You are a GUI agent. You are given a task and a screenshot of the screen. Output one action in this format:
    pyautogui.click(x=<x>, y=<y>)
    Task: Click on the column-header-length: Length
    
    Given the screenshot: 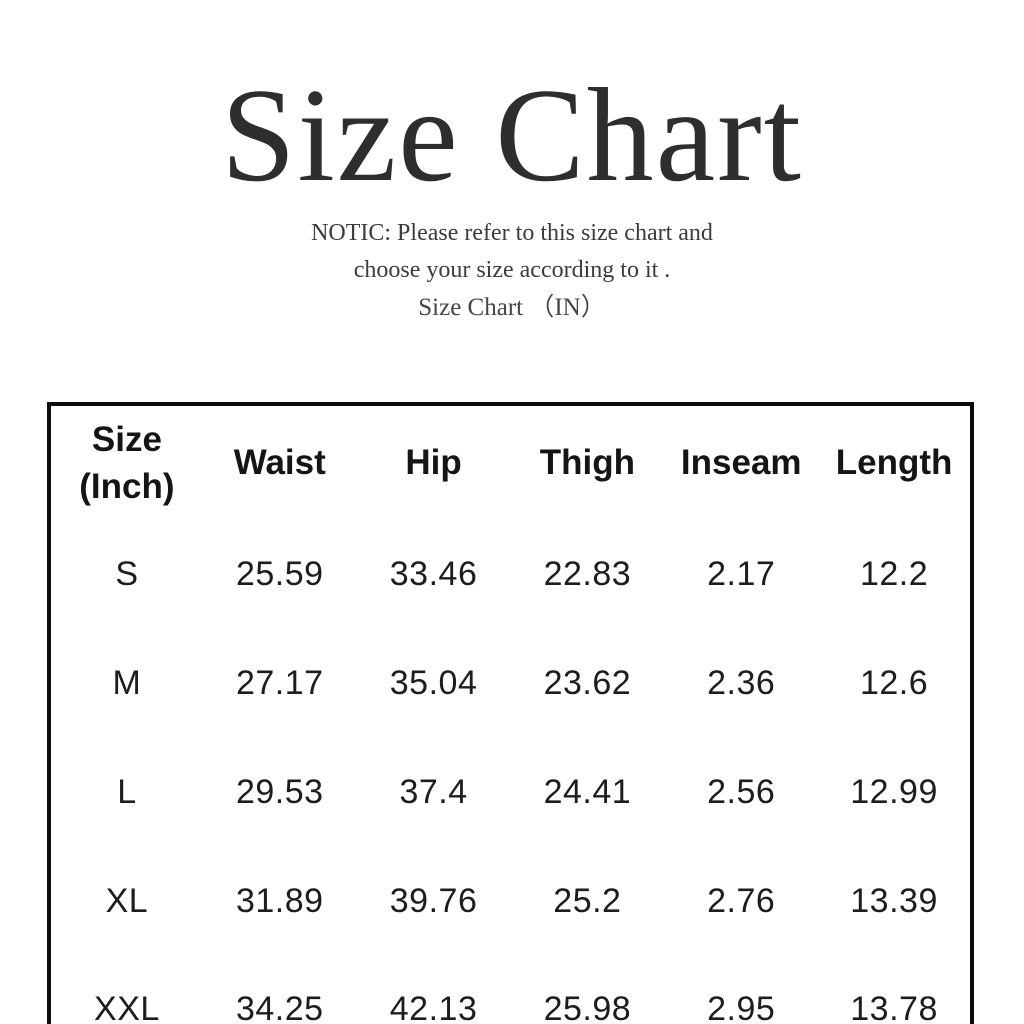 What is the action you would take?
    pyautogui.click(x=894, y=463)
    